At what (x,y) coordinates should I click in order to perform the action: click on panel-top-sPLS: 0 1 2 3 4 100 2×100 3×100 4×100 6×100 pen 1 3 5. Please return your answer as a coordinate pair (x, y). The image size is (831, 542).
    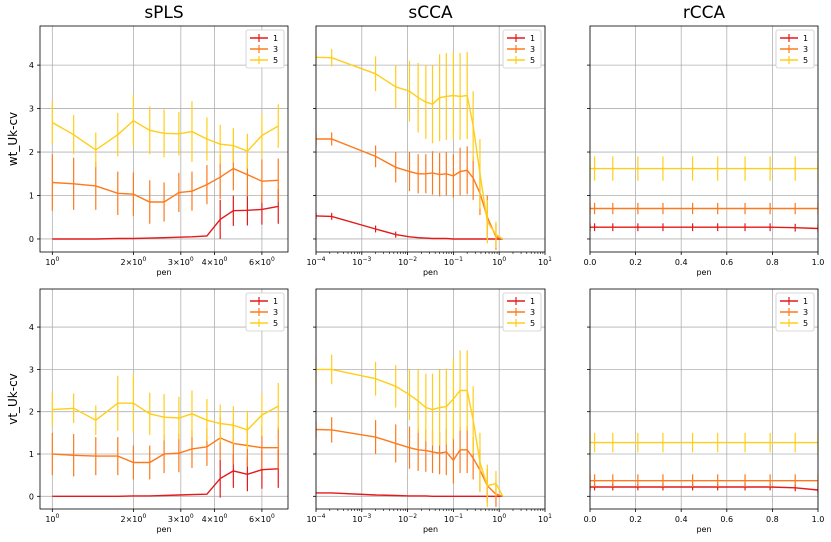
    Looking at the image, I should click on (159, 151).